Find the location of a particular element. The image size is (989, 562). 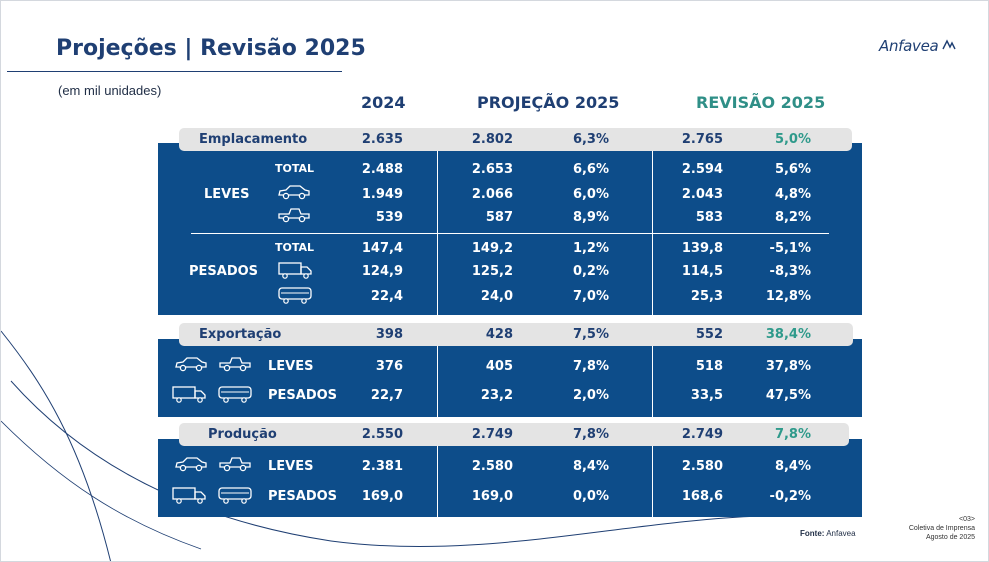

producao-summary-bar is located at coordinates (514, 434).